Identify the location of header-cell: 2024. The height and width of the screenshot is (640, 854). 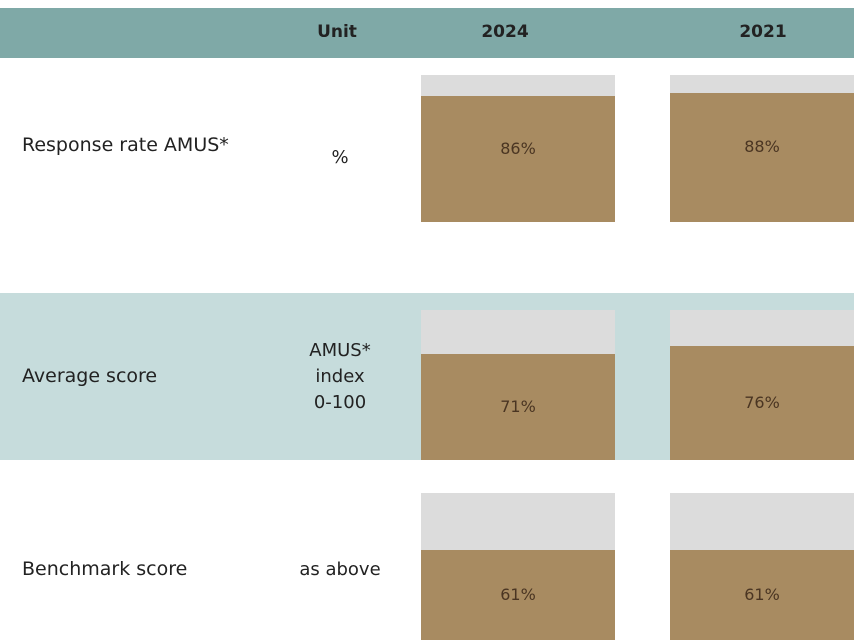
(505, 32).